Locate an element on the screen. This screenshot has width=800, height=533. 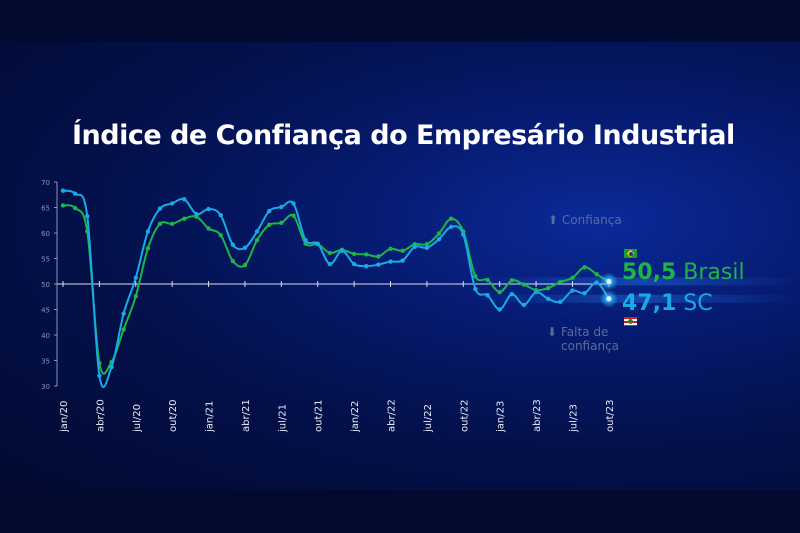
arrow-down-icon: ⬇ is located at coordinates (552, 332).